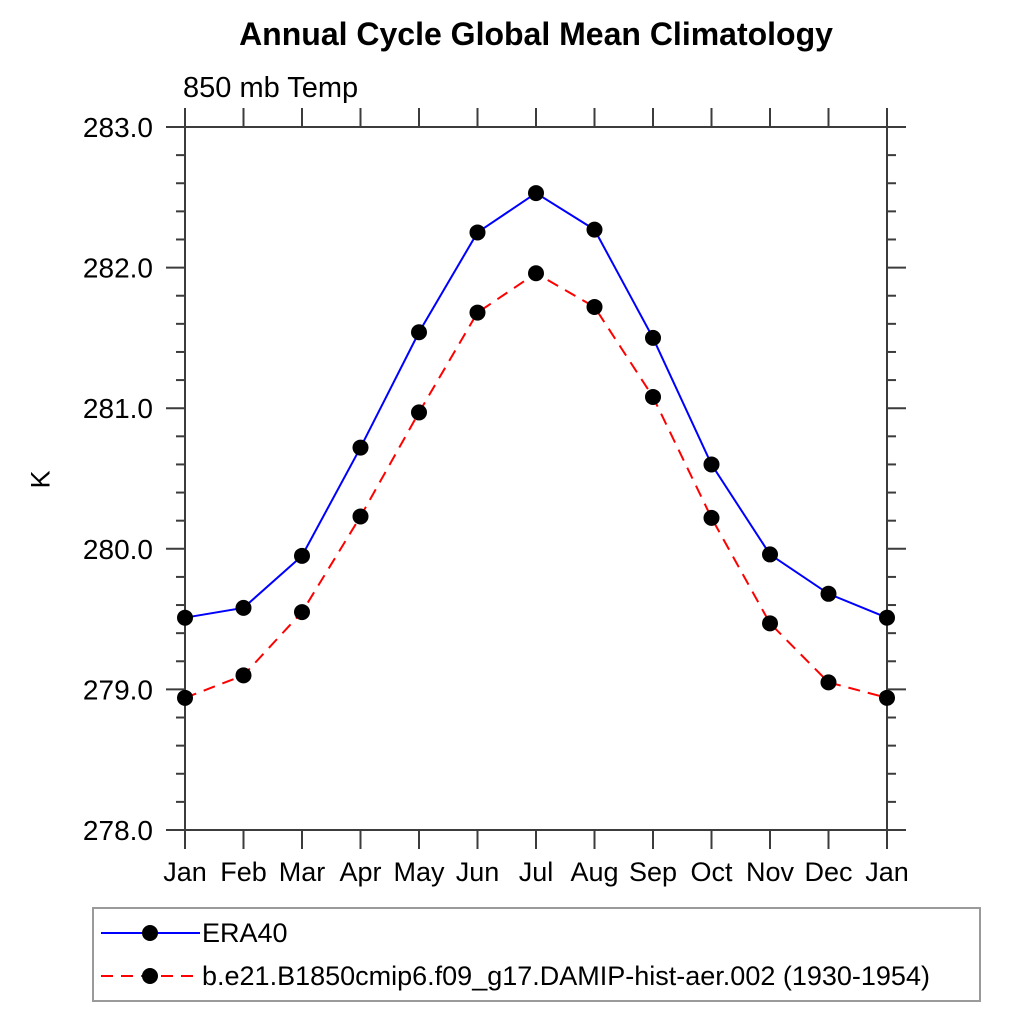 This screenshot has height=1024, width=1024. What do you see at coordinates (419, 872) in the screenshot?
I see `x-tick-label: May` at bounding box center [419, 872].